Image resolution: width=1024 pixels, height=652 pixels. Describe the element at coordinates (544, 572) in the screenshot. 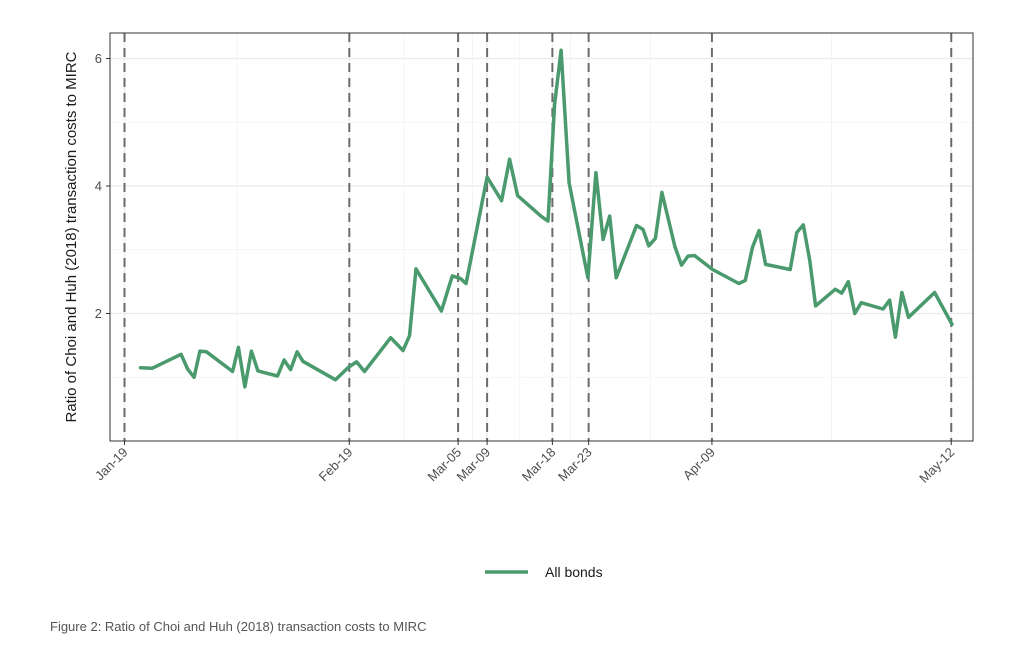

I see `legend: All bonds` at that location.